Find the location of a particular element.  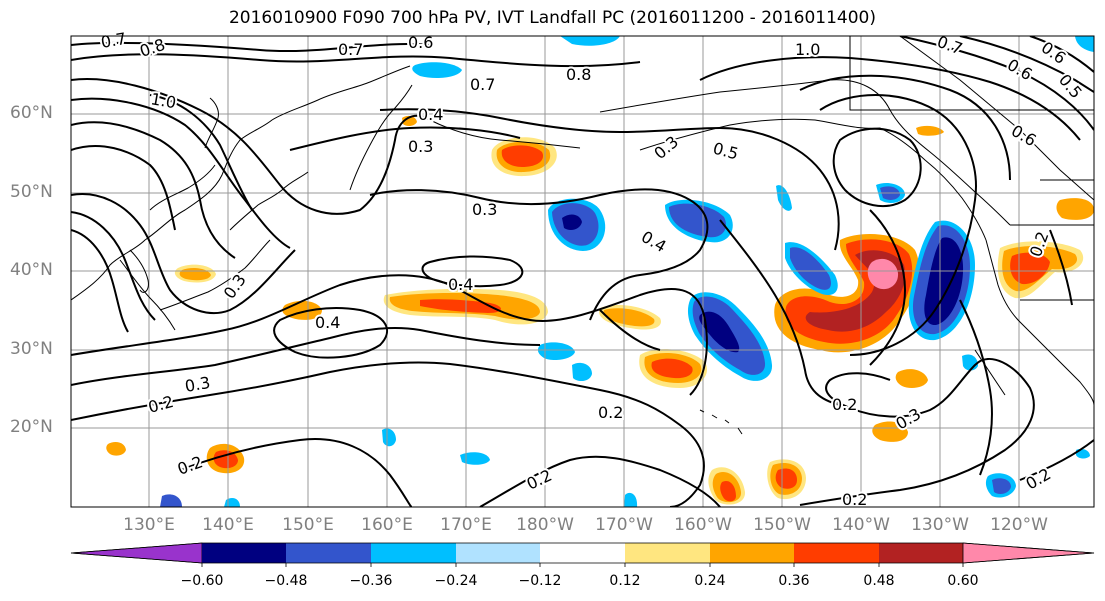

colorbar-tick-label: 0.12 is located at coordinates (625, 581).